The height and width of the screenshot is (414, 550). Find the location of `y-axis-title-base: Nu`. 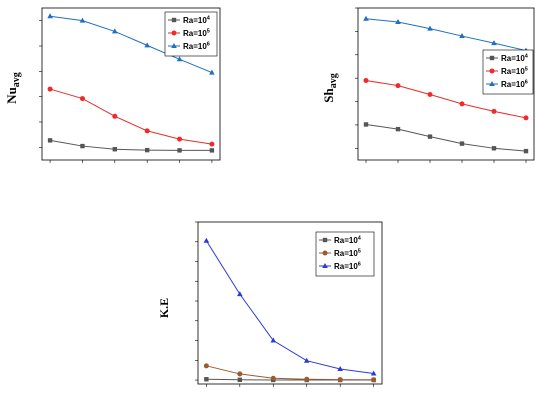

y-axis-title-base: Nu is located at coordinates (11, 95).